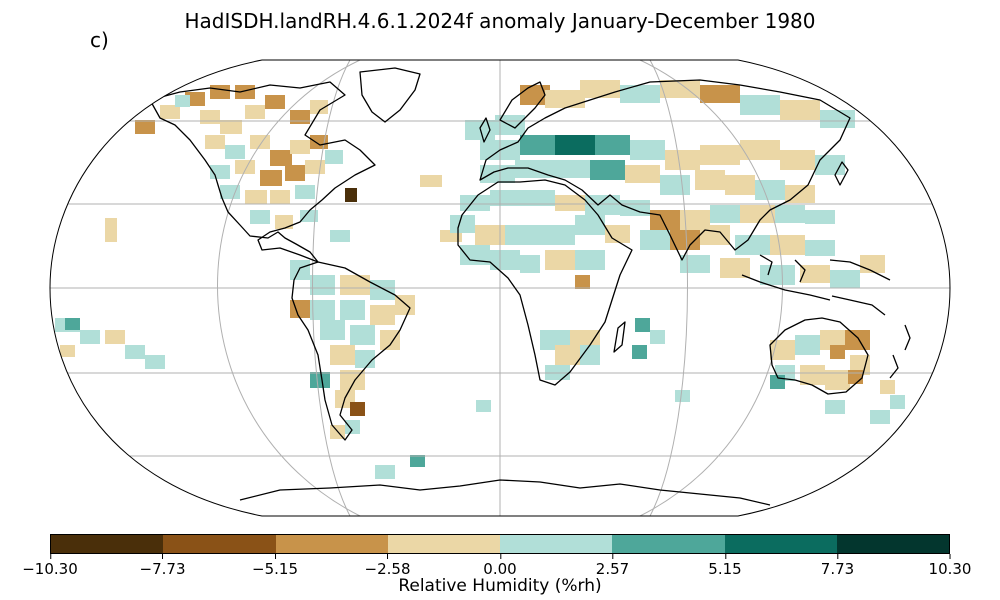 The width and height of the screenshot is (1000, 600). I want to click on coastline-africa-eurasia, so click(545, 282).